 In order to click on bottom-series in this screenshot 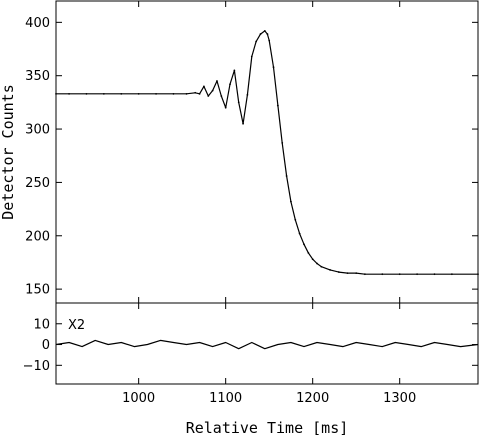, I will do `click(267, 344)`.